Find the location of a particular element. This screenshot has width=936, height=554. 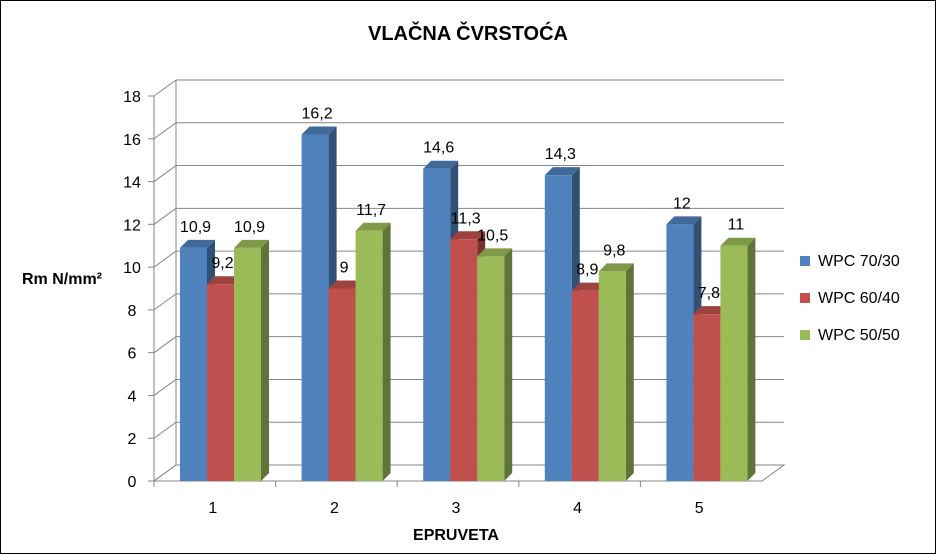

y-tick-label: 2 is located at coordinates (132, 439).